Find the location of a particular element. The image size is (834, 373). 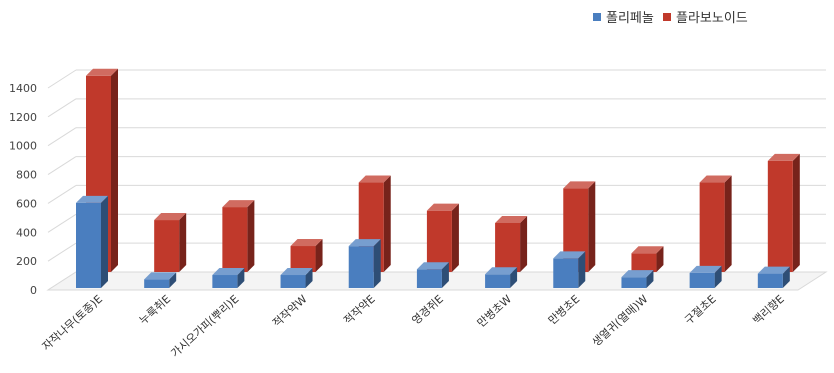

category-label: 자작나무(토종)E is located at coordinates (72, 323).